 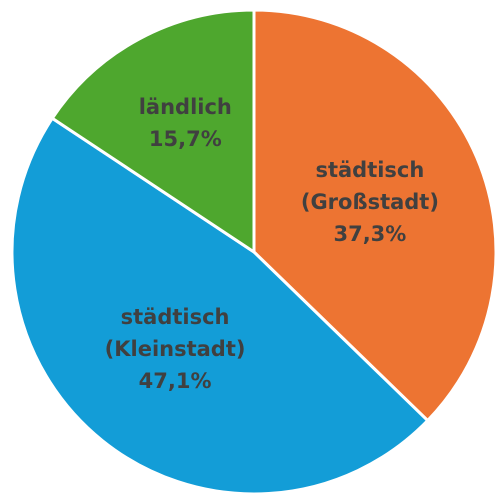 What do you see at coordinates (175, 381) in the screenshot?
I see `value-label: 47,1%` at bounding box center [175, 381].